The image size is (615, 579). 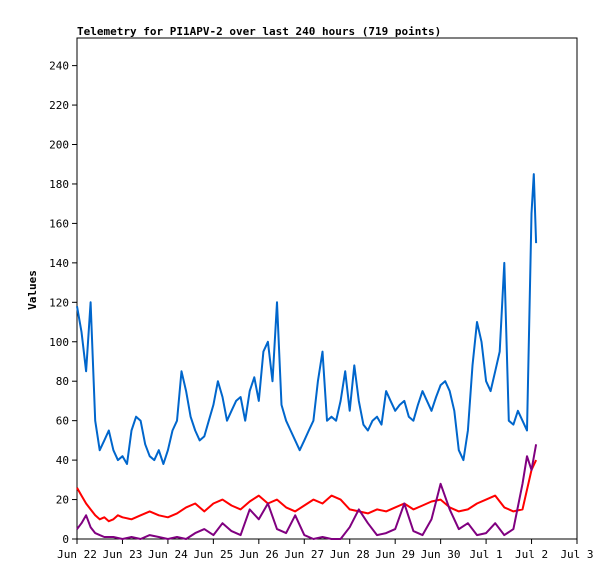 What do you see at coordinates (168, 554) in the screenshot?
I see `x-tick-label: Jun 24` at bounding box center [168, 554].